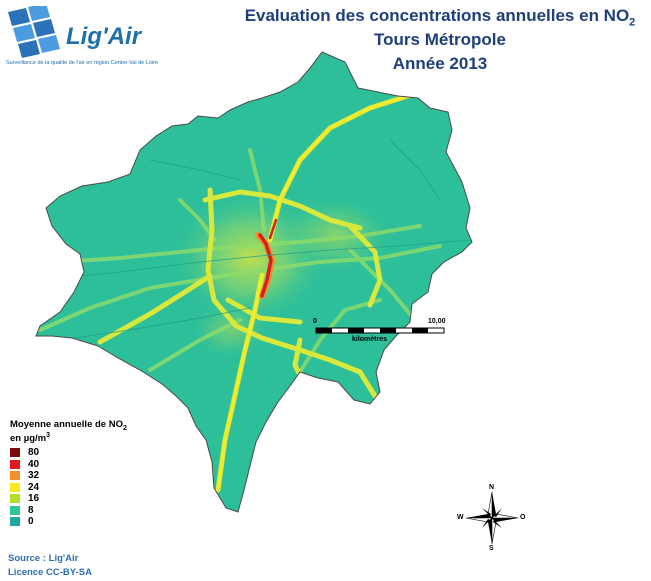 The image size is (651, 581). I want to click on legend-row: 0, so click(85, 522).